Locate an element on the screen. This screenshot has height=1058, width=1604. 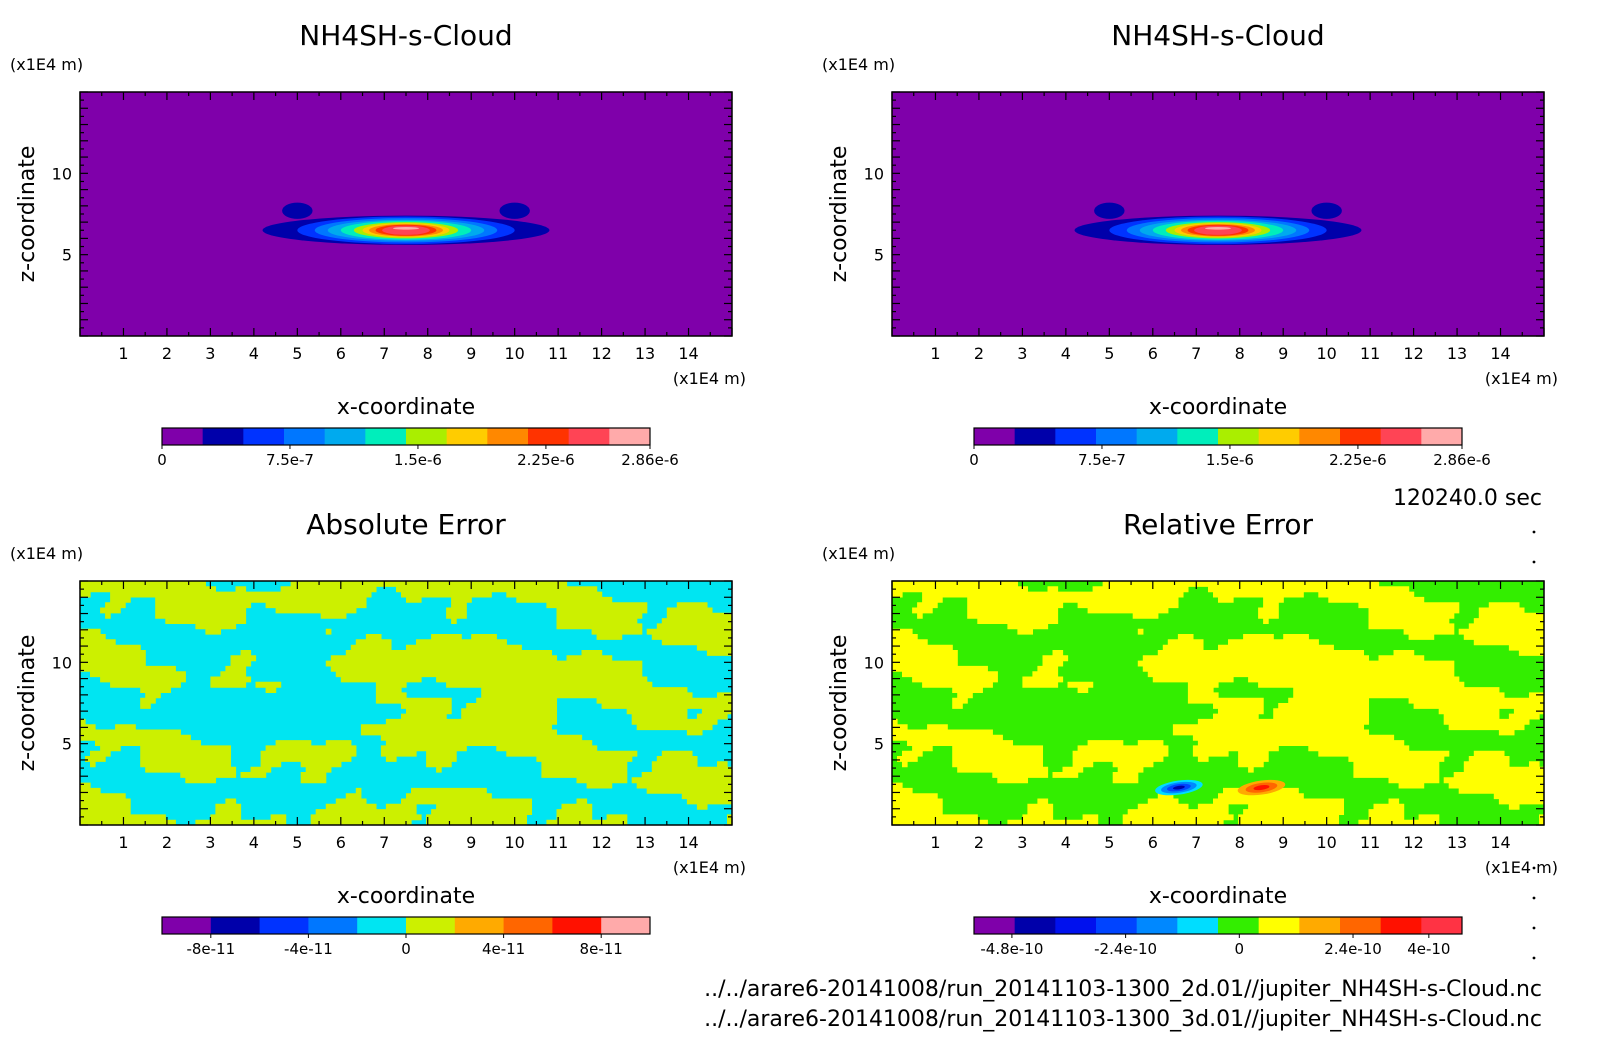
colorbar-tick-label: 2.4e-10 is located at coordinates (1353, 949).